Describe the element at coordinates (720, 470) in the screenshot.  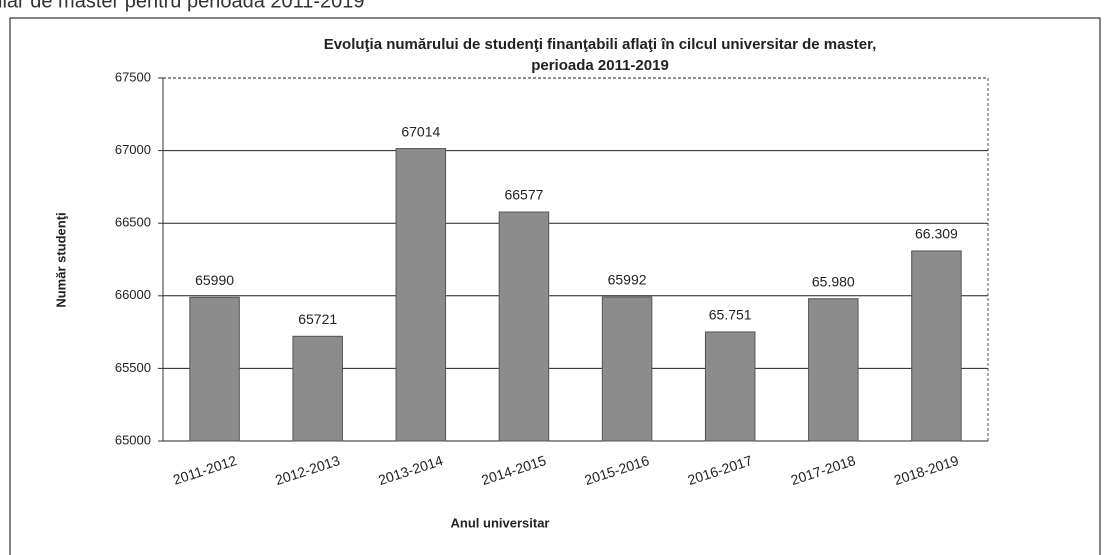
I see `x-tick-label: 2016-2017` at that location.